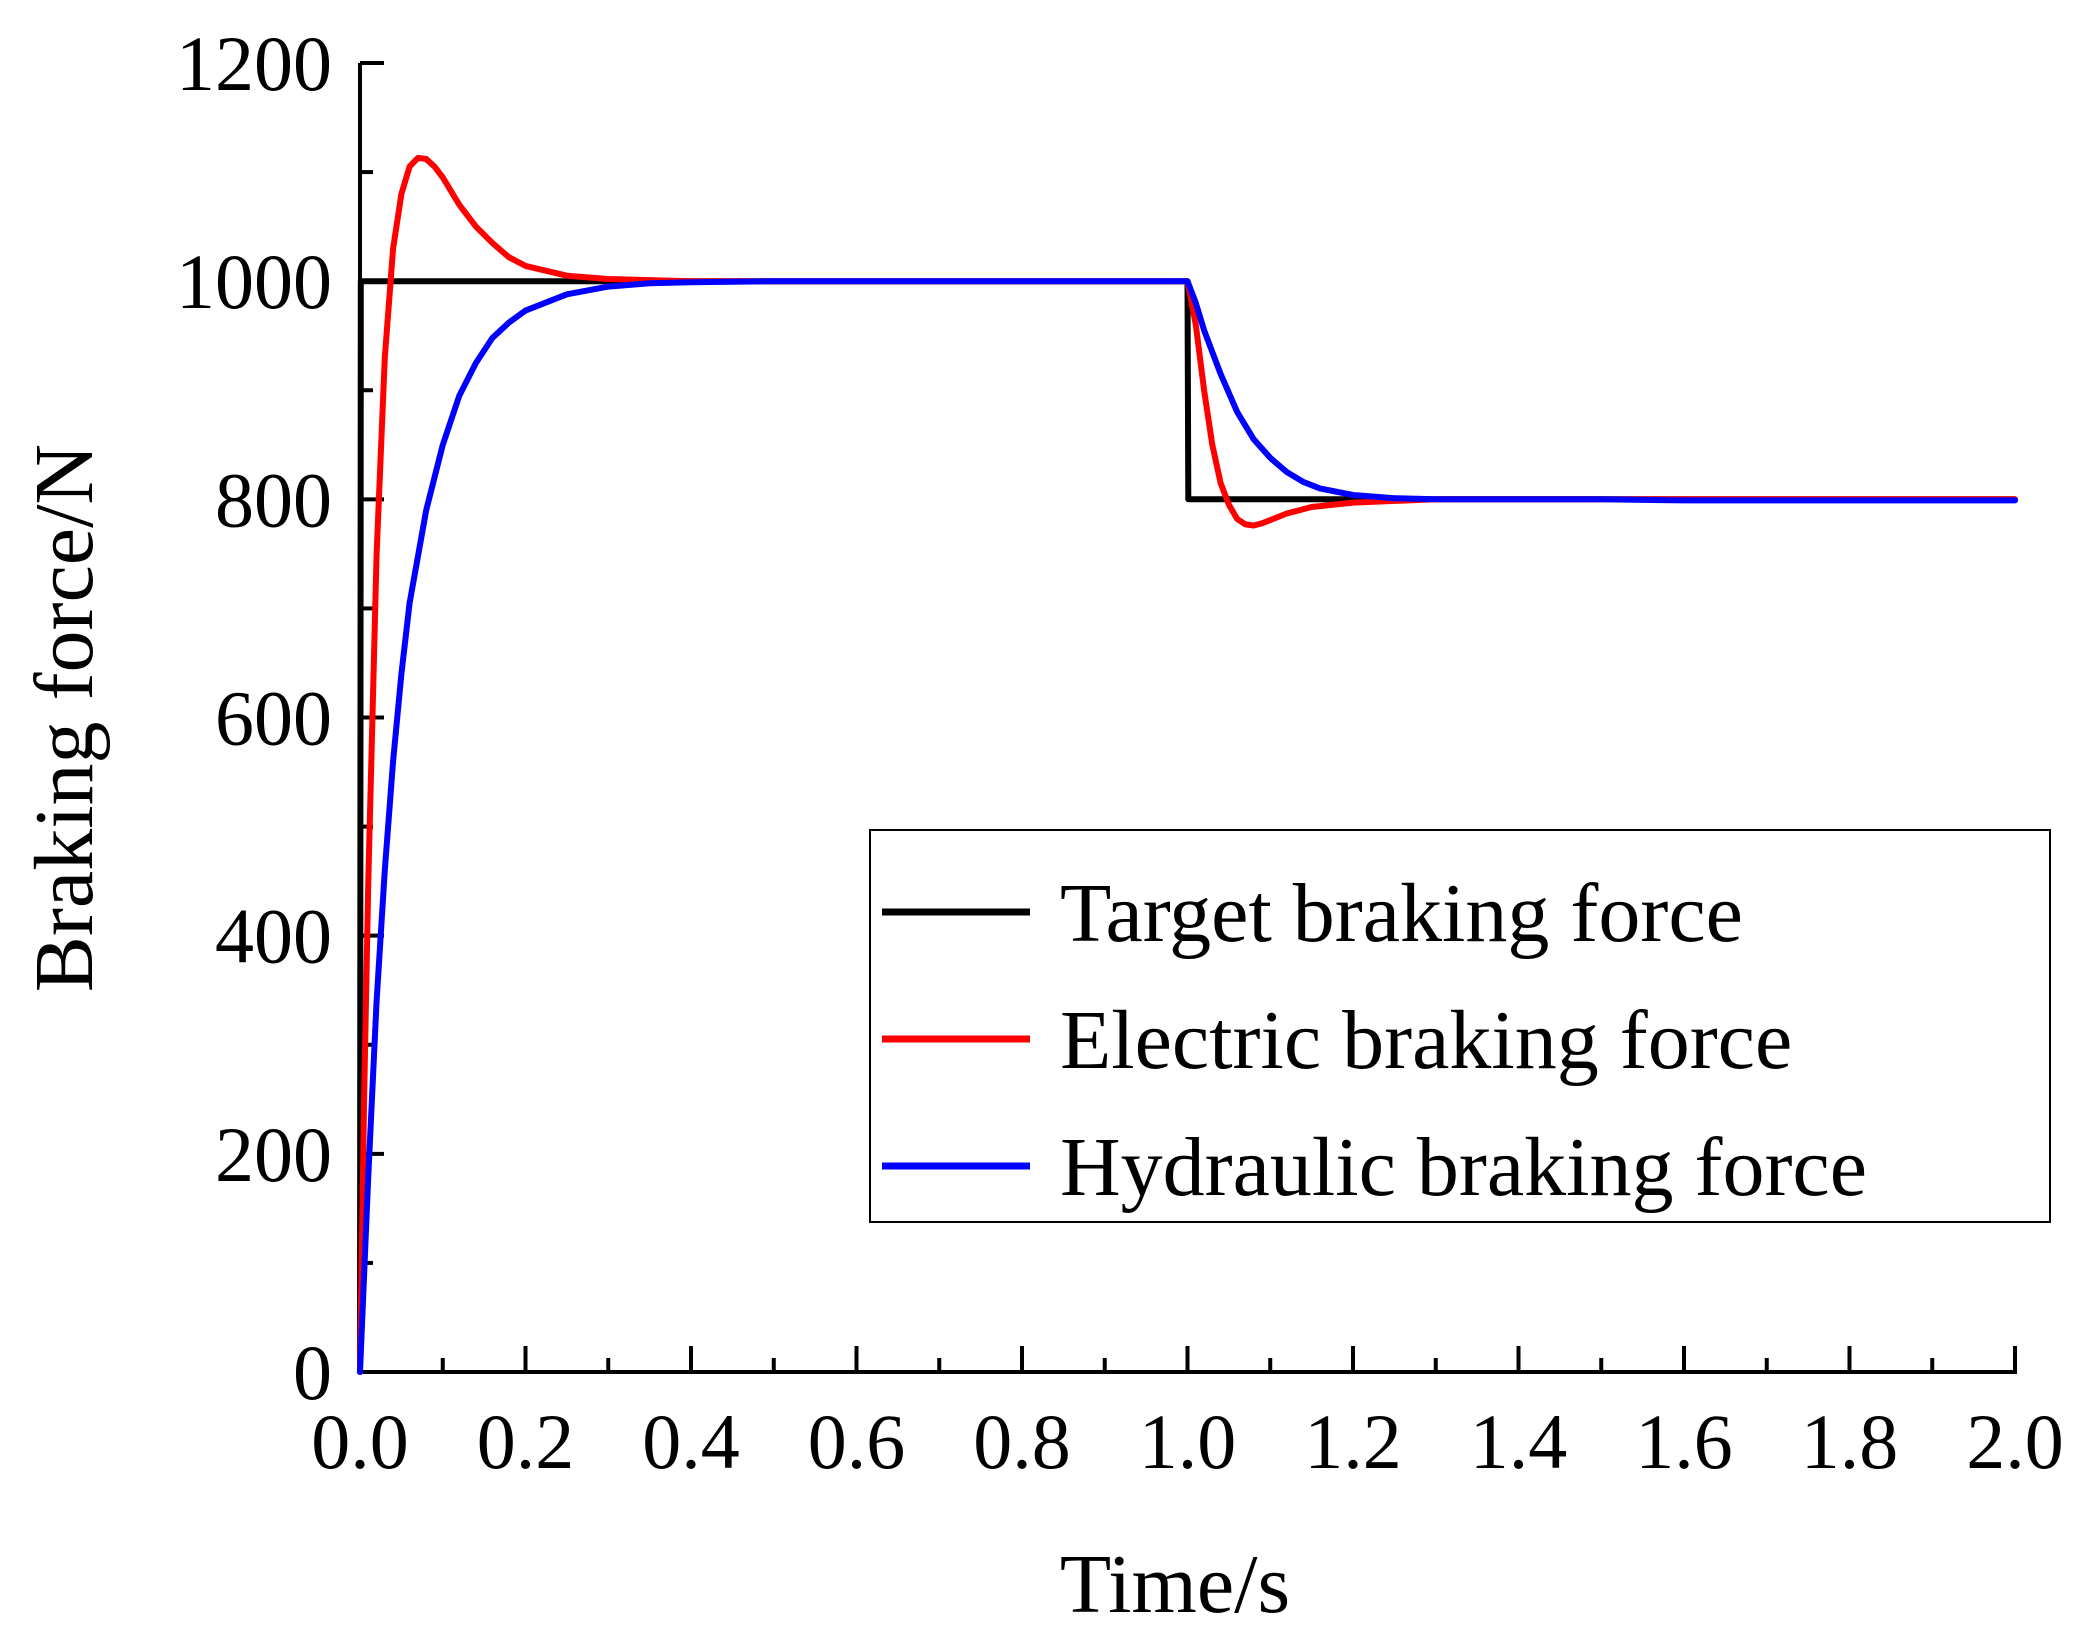  I want to click on x-tick-label: 0.6, so click(857, 1441).